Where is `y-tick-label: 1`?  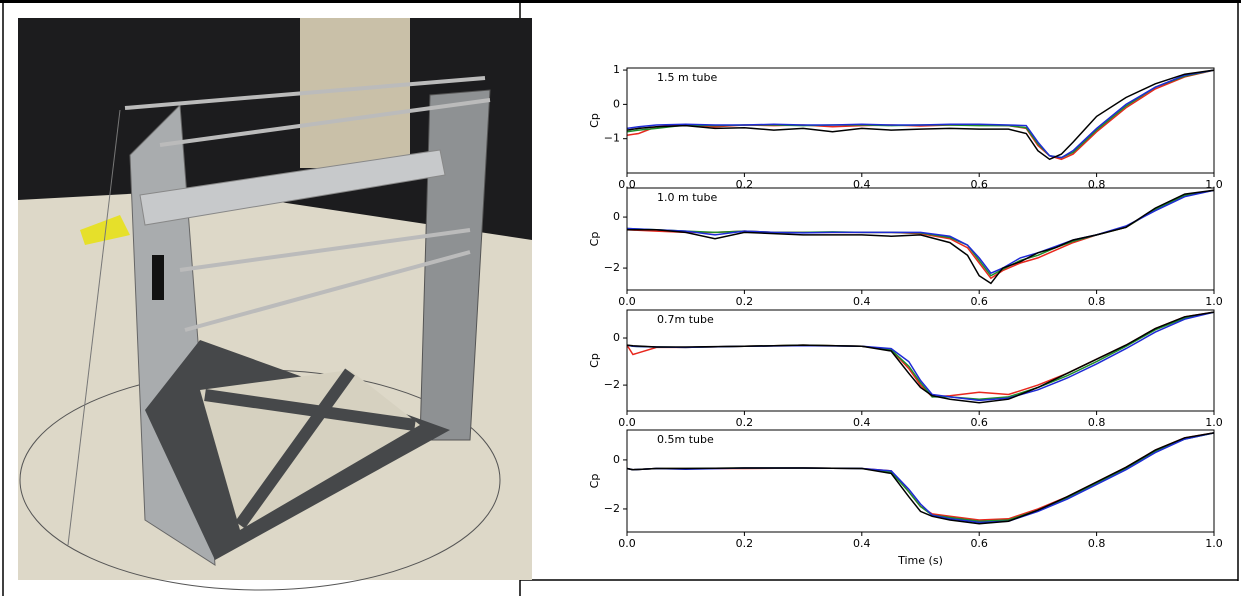 y-tick-label: 1 is located at coordinates (616, 69).